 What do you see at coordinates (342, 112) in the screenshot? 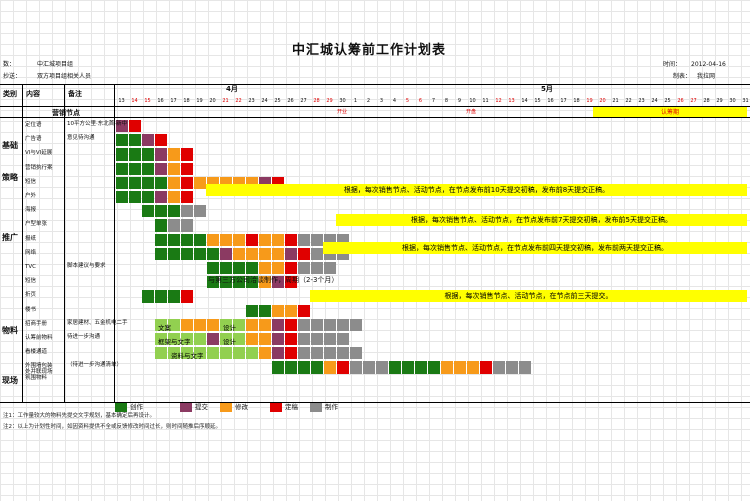
I see `node-apr30: 开业` at bounding box center [342, 112].